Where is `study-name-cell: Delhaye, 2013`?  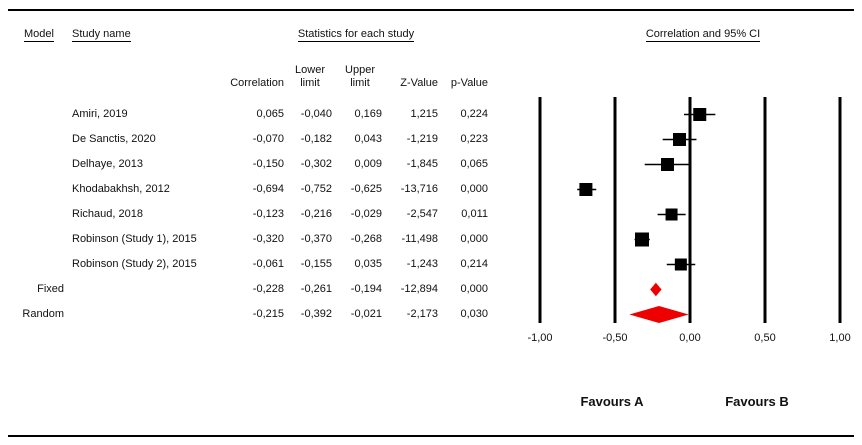
study-name-cell: Delhaye, 2013 is located at coordinates (107, 164).